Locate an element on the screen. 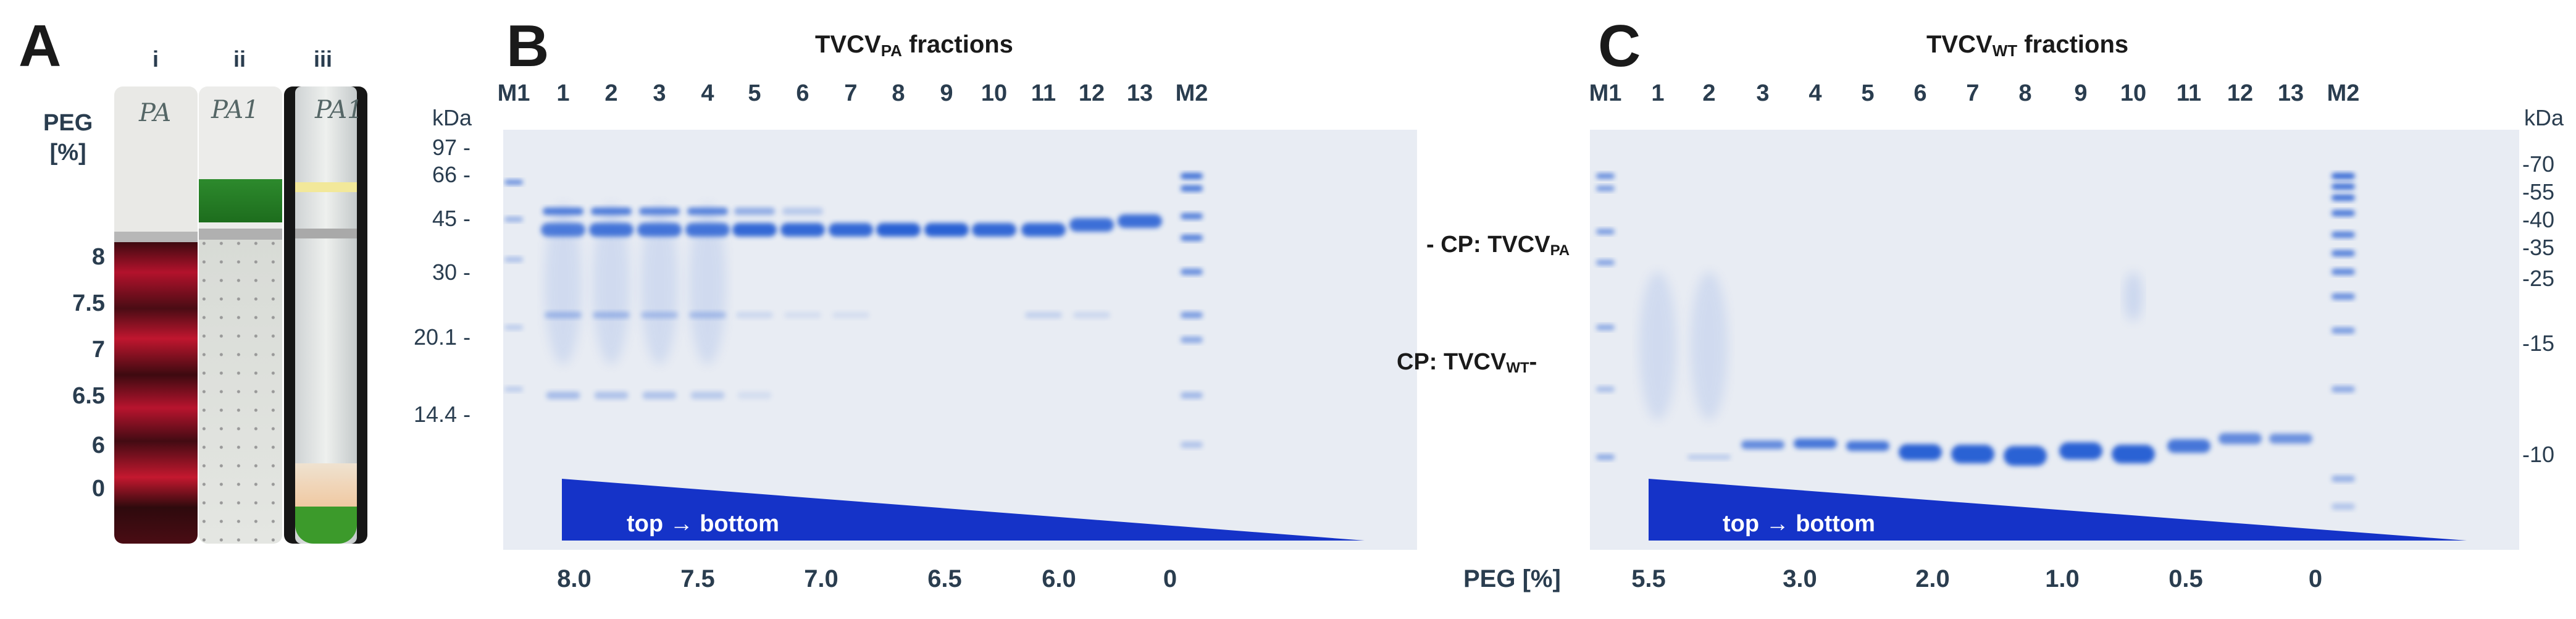 The width and height of the screenshot is (2576, 619). peg-axis-title: PEG [%] is located at coordinates (68, 137).